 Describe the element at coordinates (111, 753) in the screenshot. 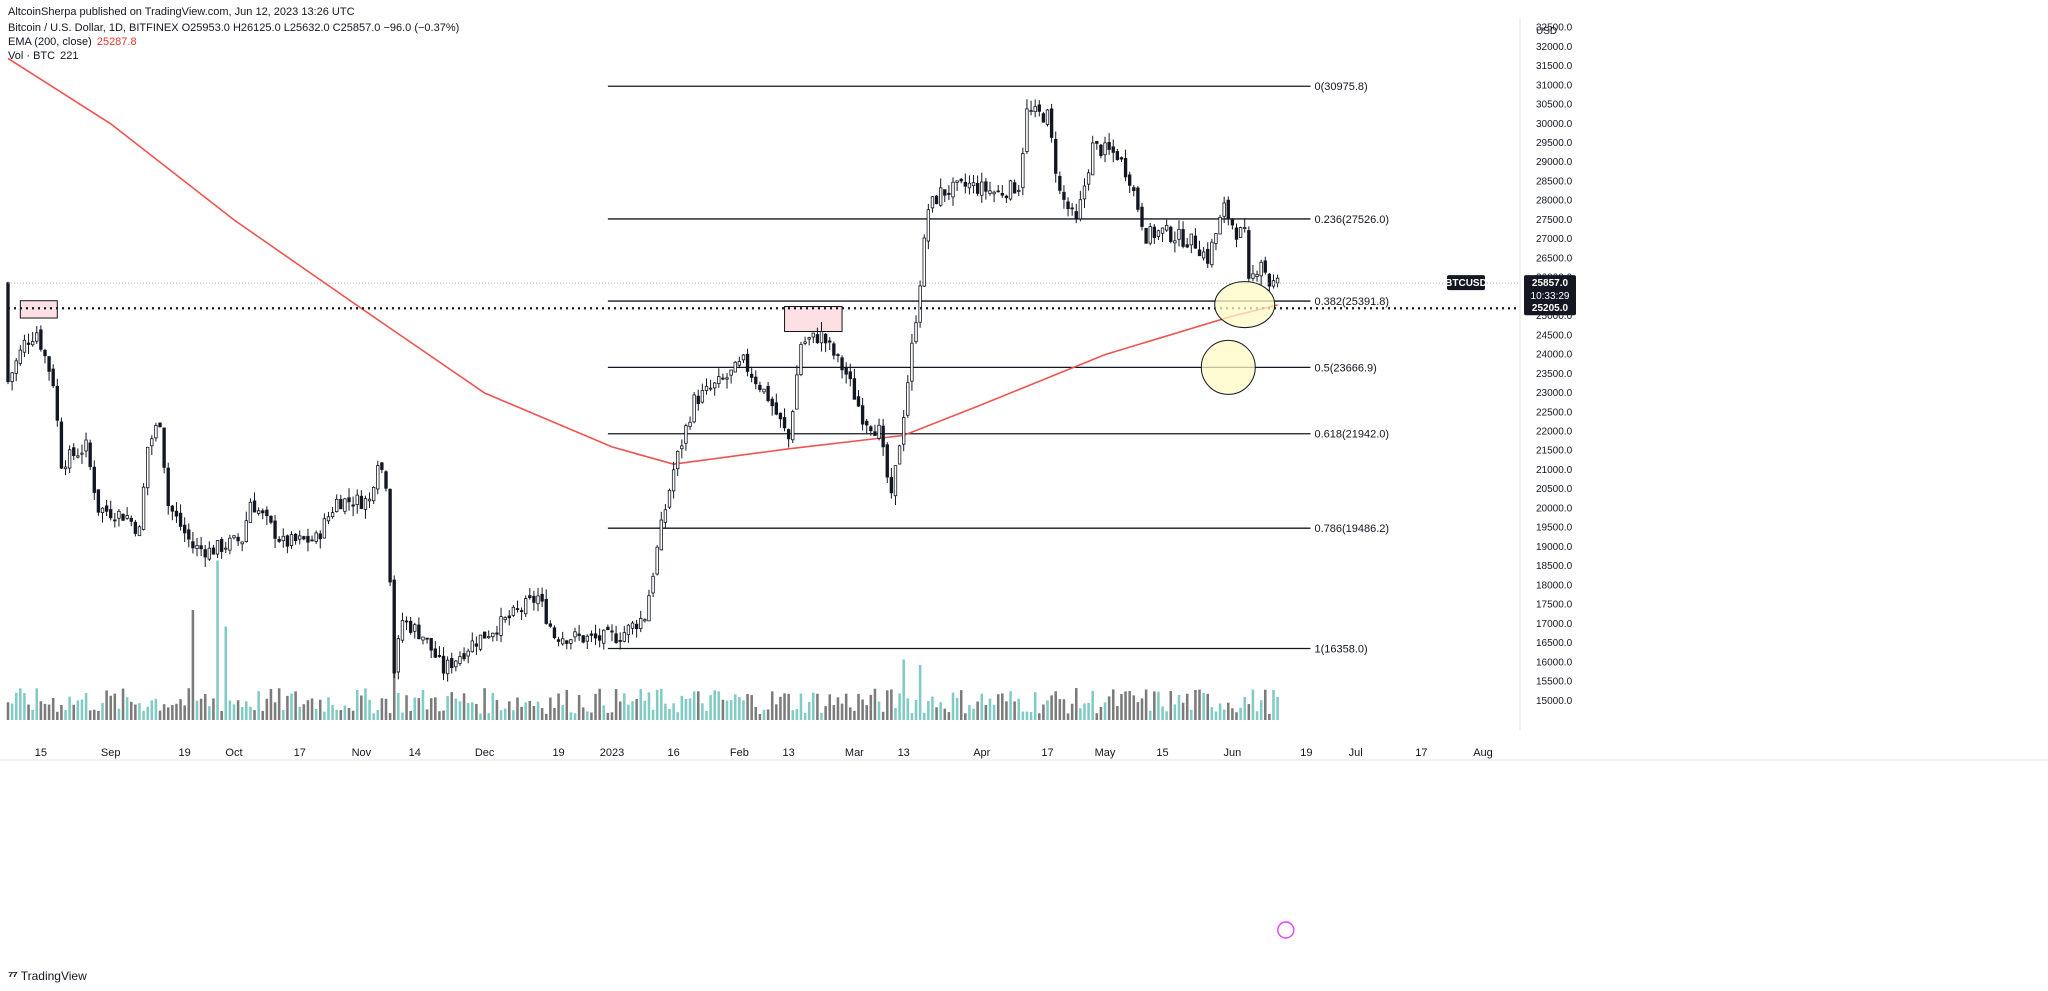

I see `x-tick-label: Sep` at that location.